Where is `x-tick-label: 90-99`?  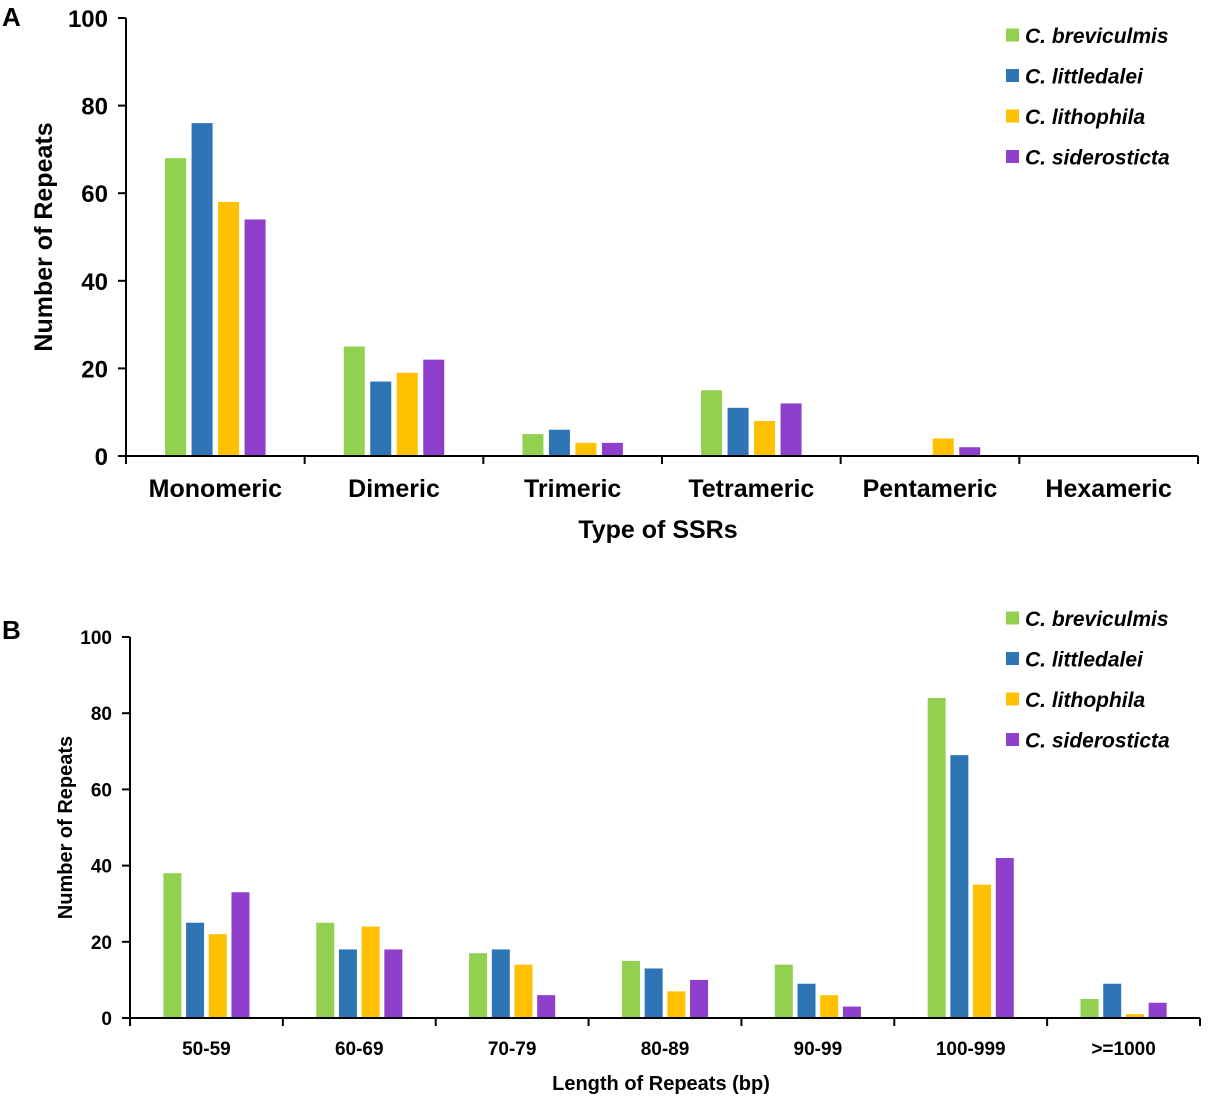 x-tick-label: 90-99 is located at coordinates (818, 1049).